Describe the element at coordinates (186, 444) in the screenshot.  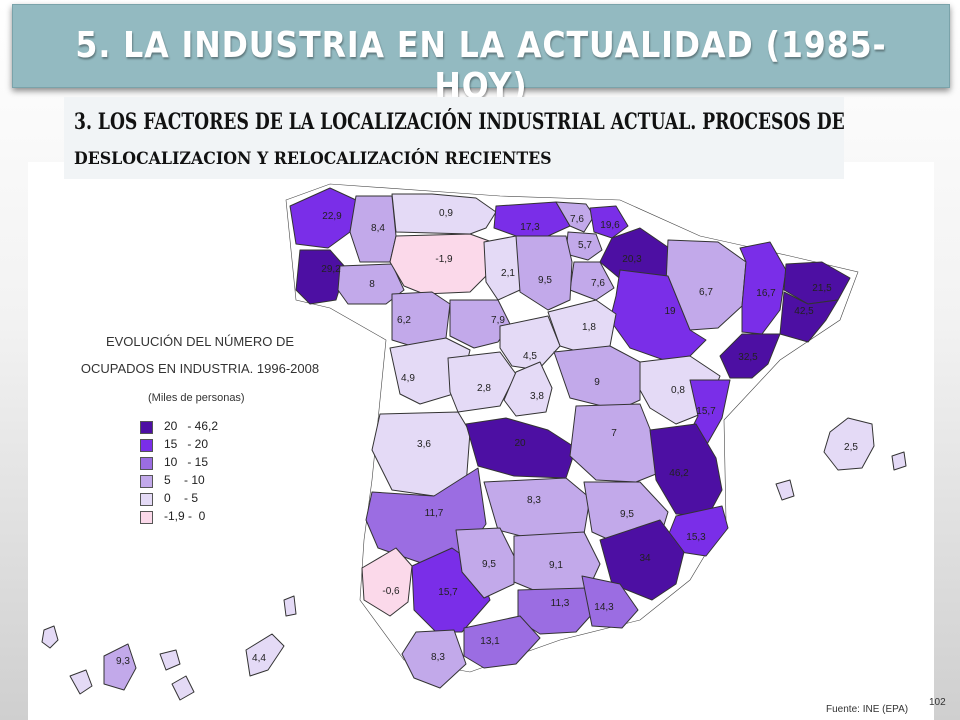
I see `legend-label: 15 - 20` at that location.